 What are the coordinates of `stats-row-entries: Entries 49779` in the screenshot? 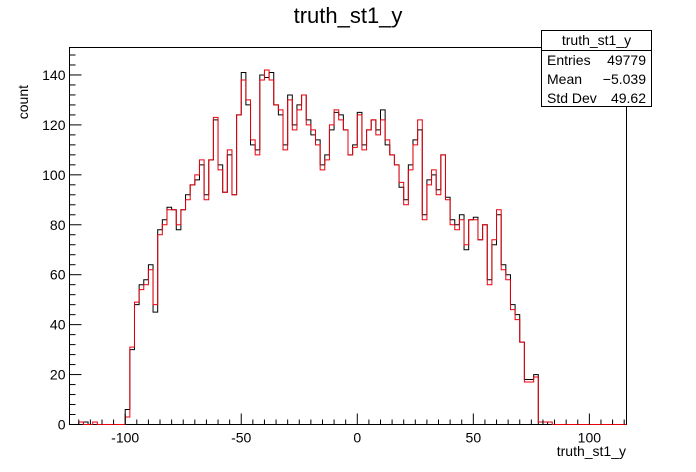 It's located at (596, 60).